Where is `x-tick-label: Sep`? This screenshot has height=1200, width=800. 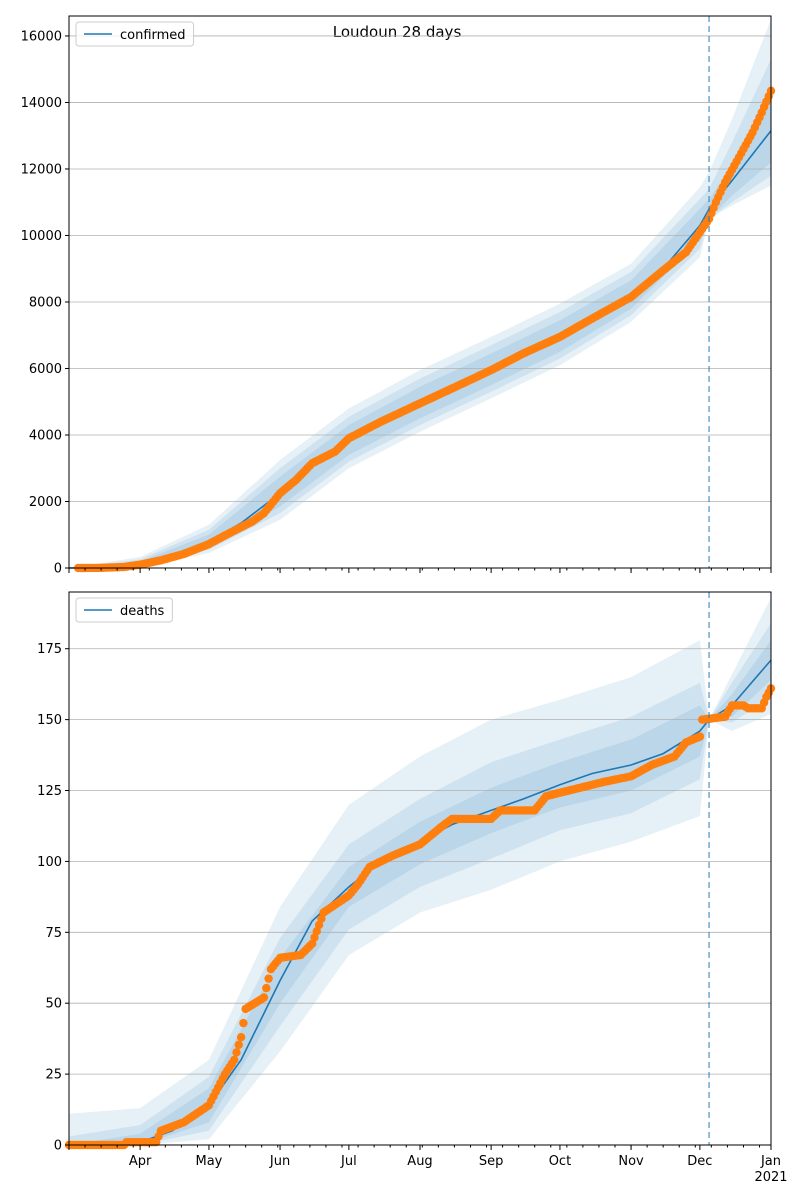
x-tick-label: Sep is located at coordinates (491, 1161).